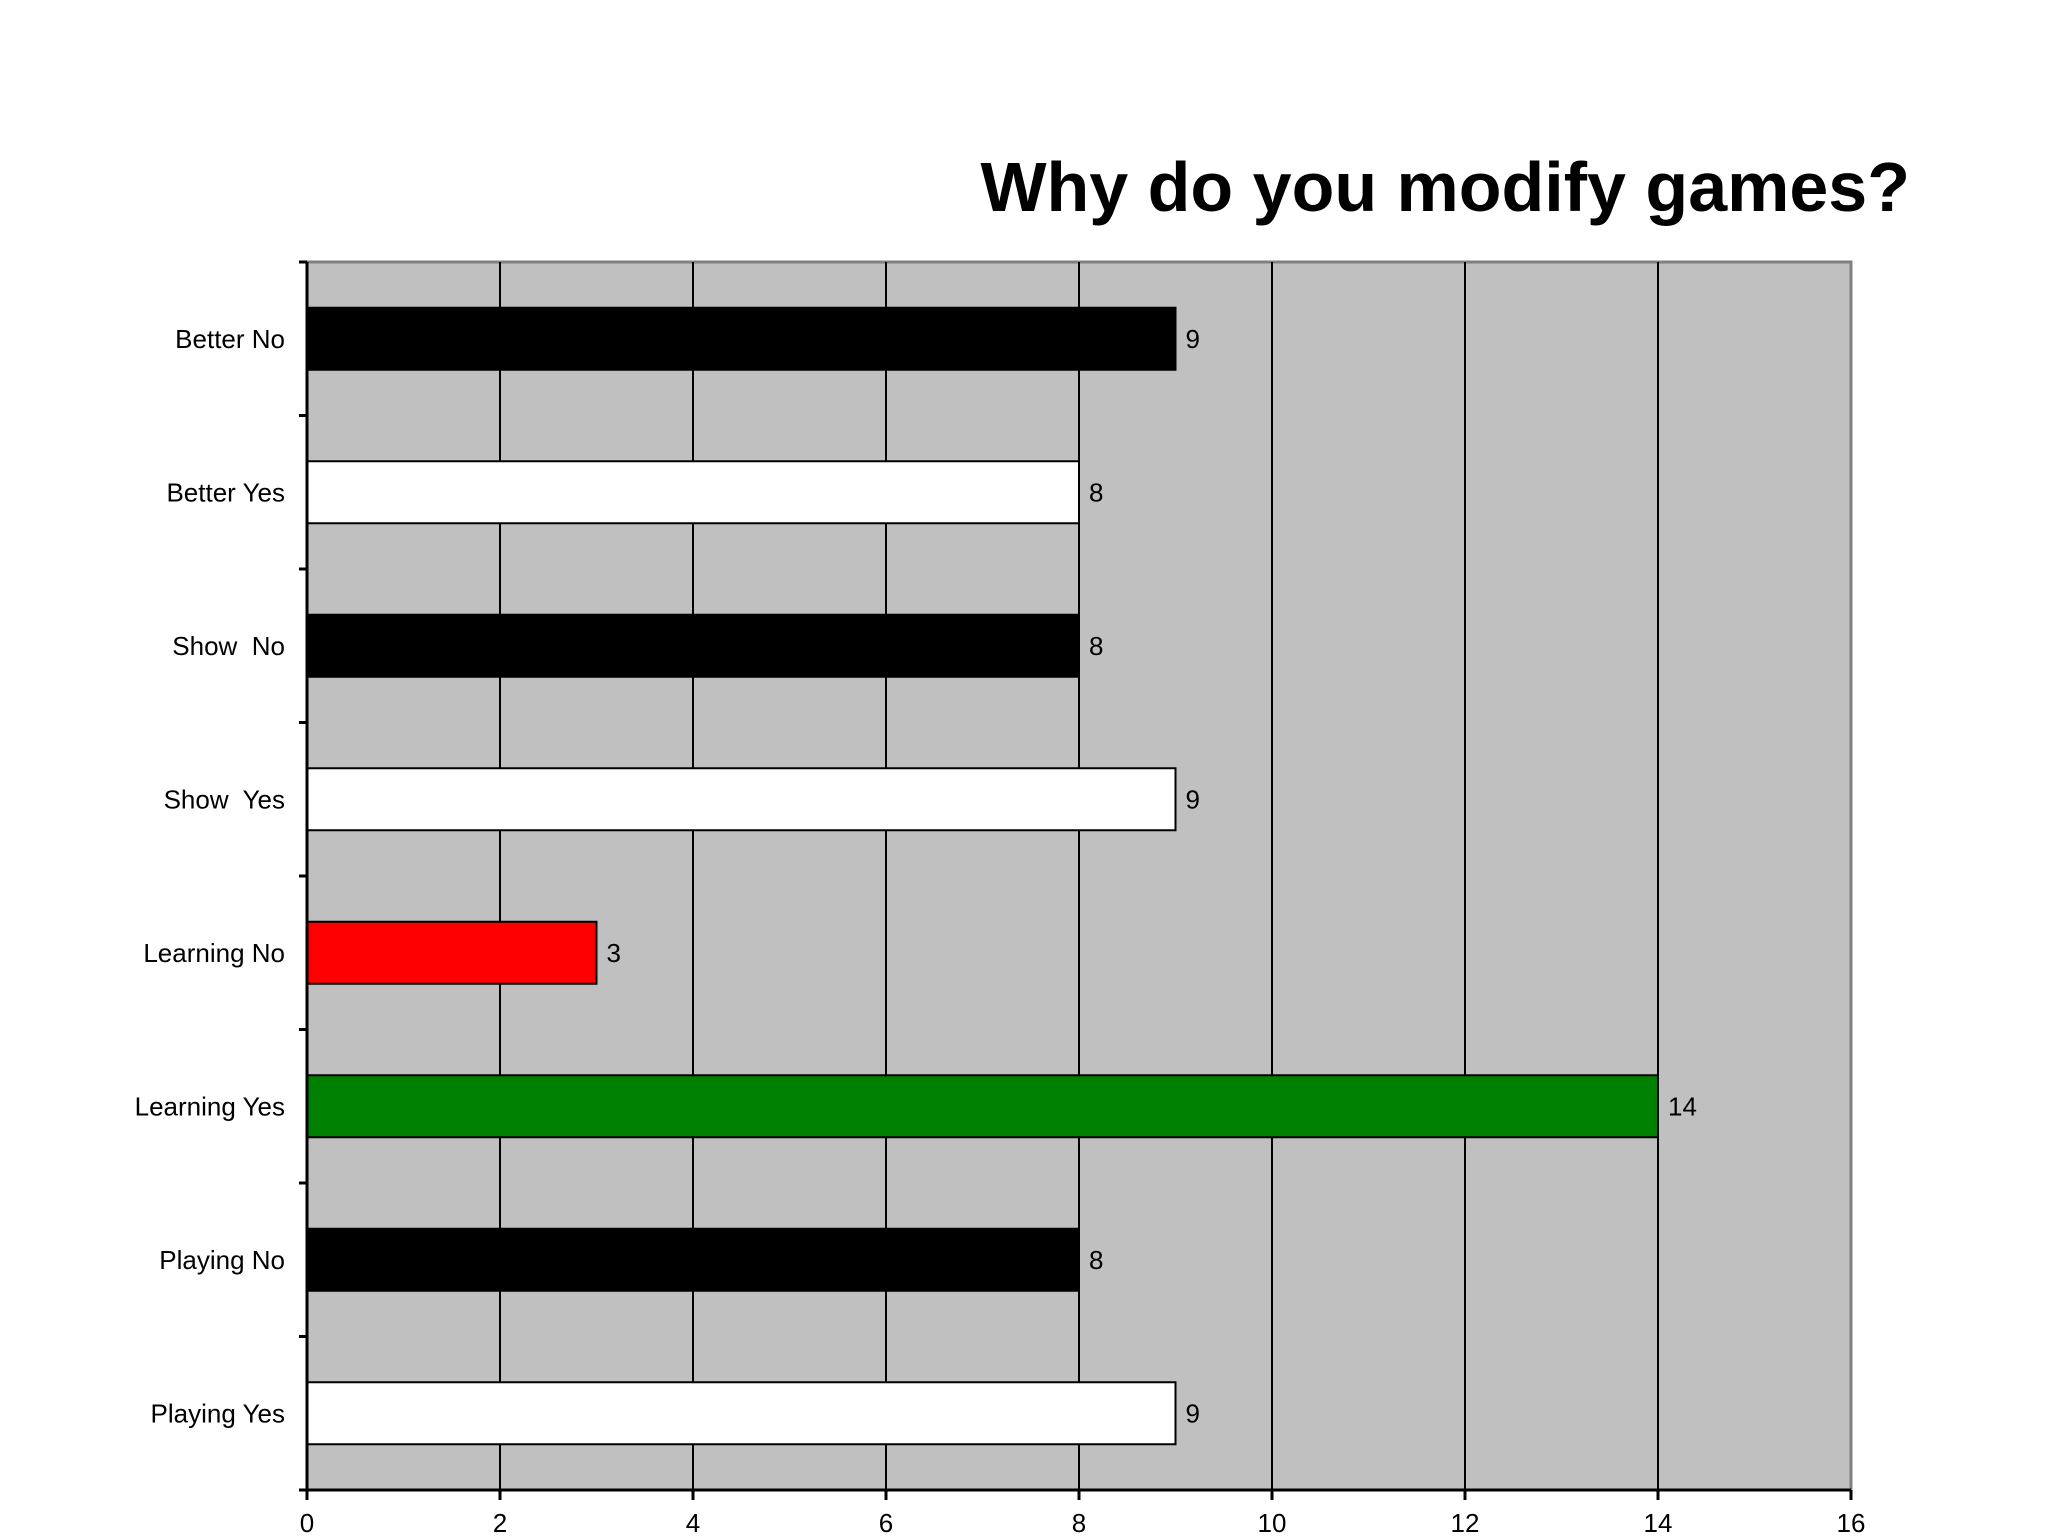 This screenshot has height=1536, width=2048. Describe the element at coordinates (228, 646) in the screenshot. I see `category-label-2: Show No` at that location.